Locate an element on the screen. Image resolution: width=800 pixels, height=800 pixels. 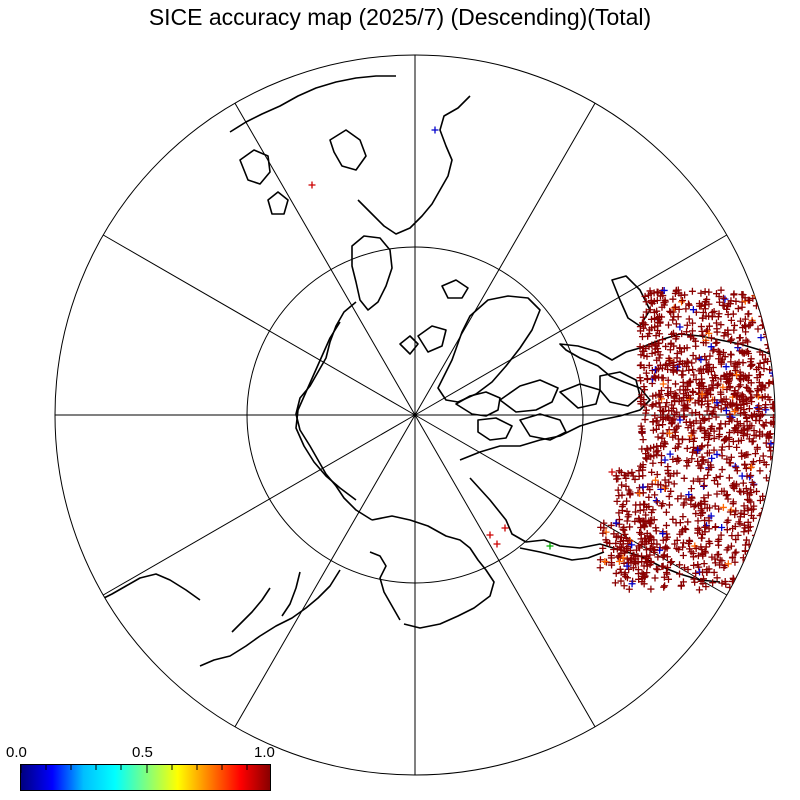
hudson-bay is located at coordinates (620, 389).